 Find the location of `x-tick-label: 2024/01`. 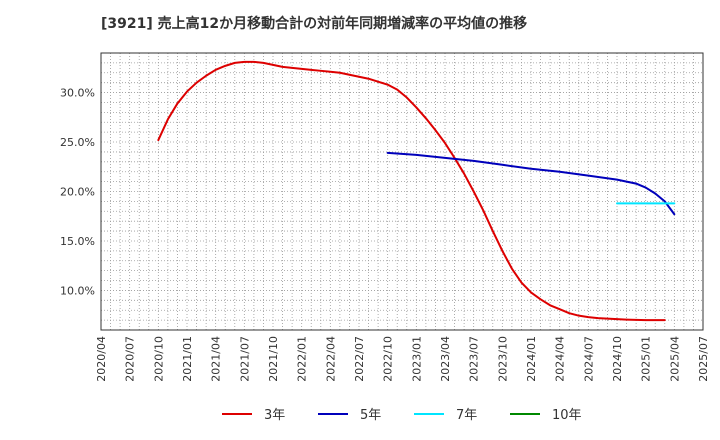

x-tick-label: 2024/01 is located at coordinates (531, 359).